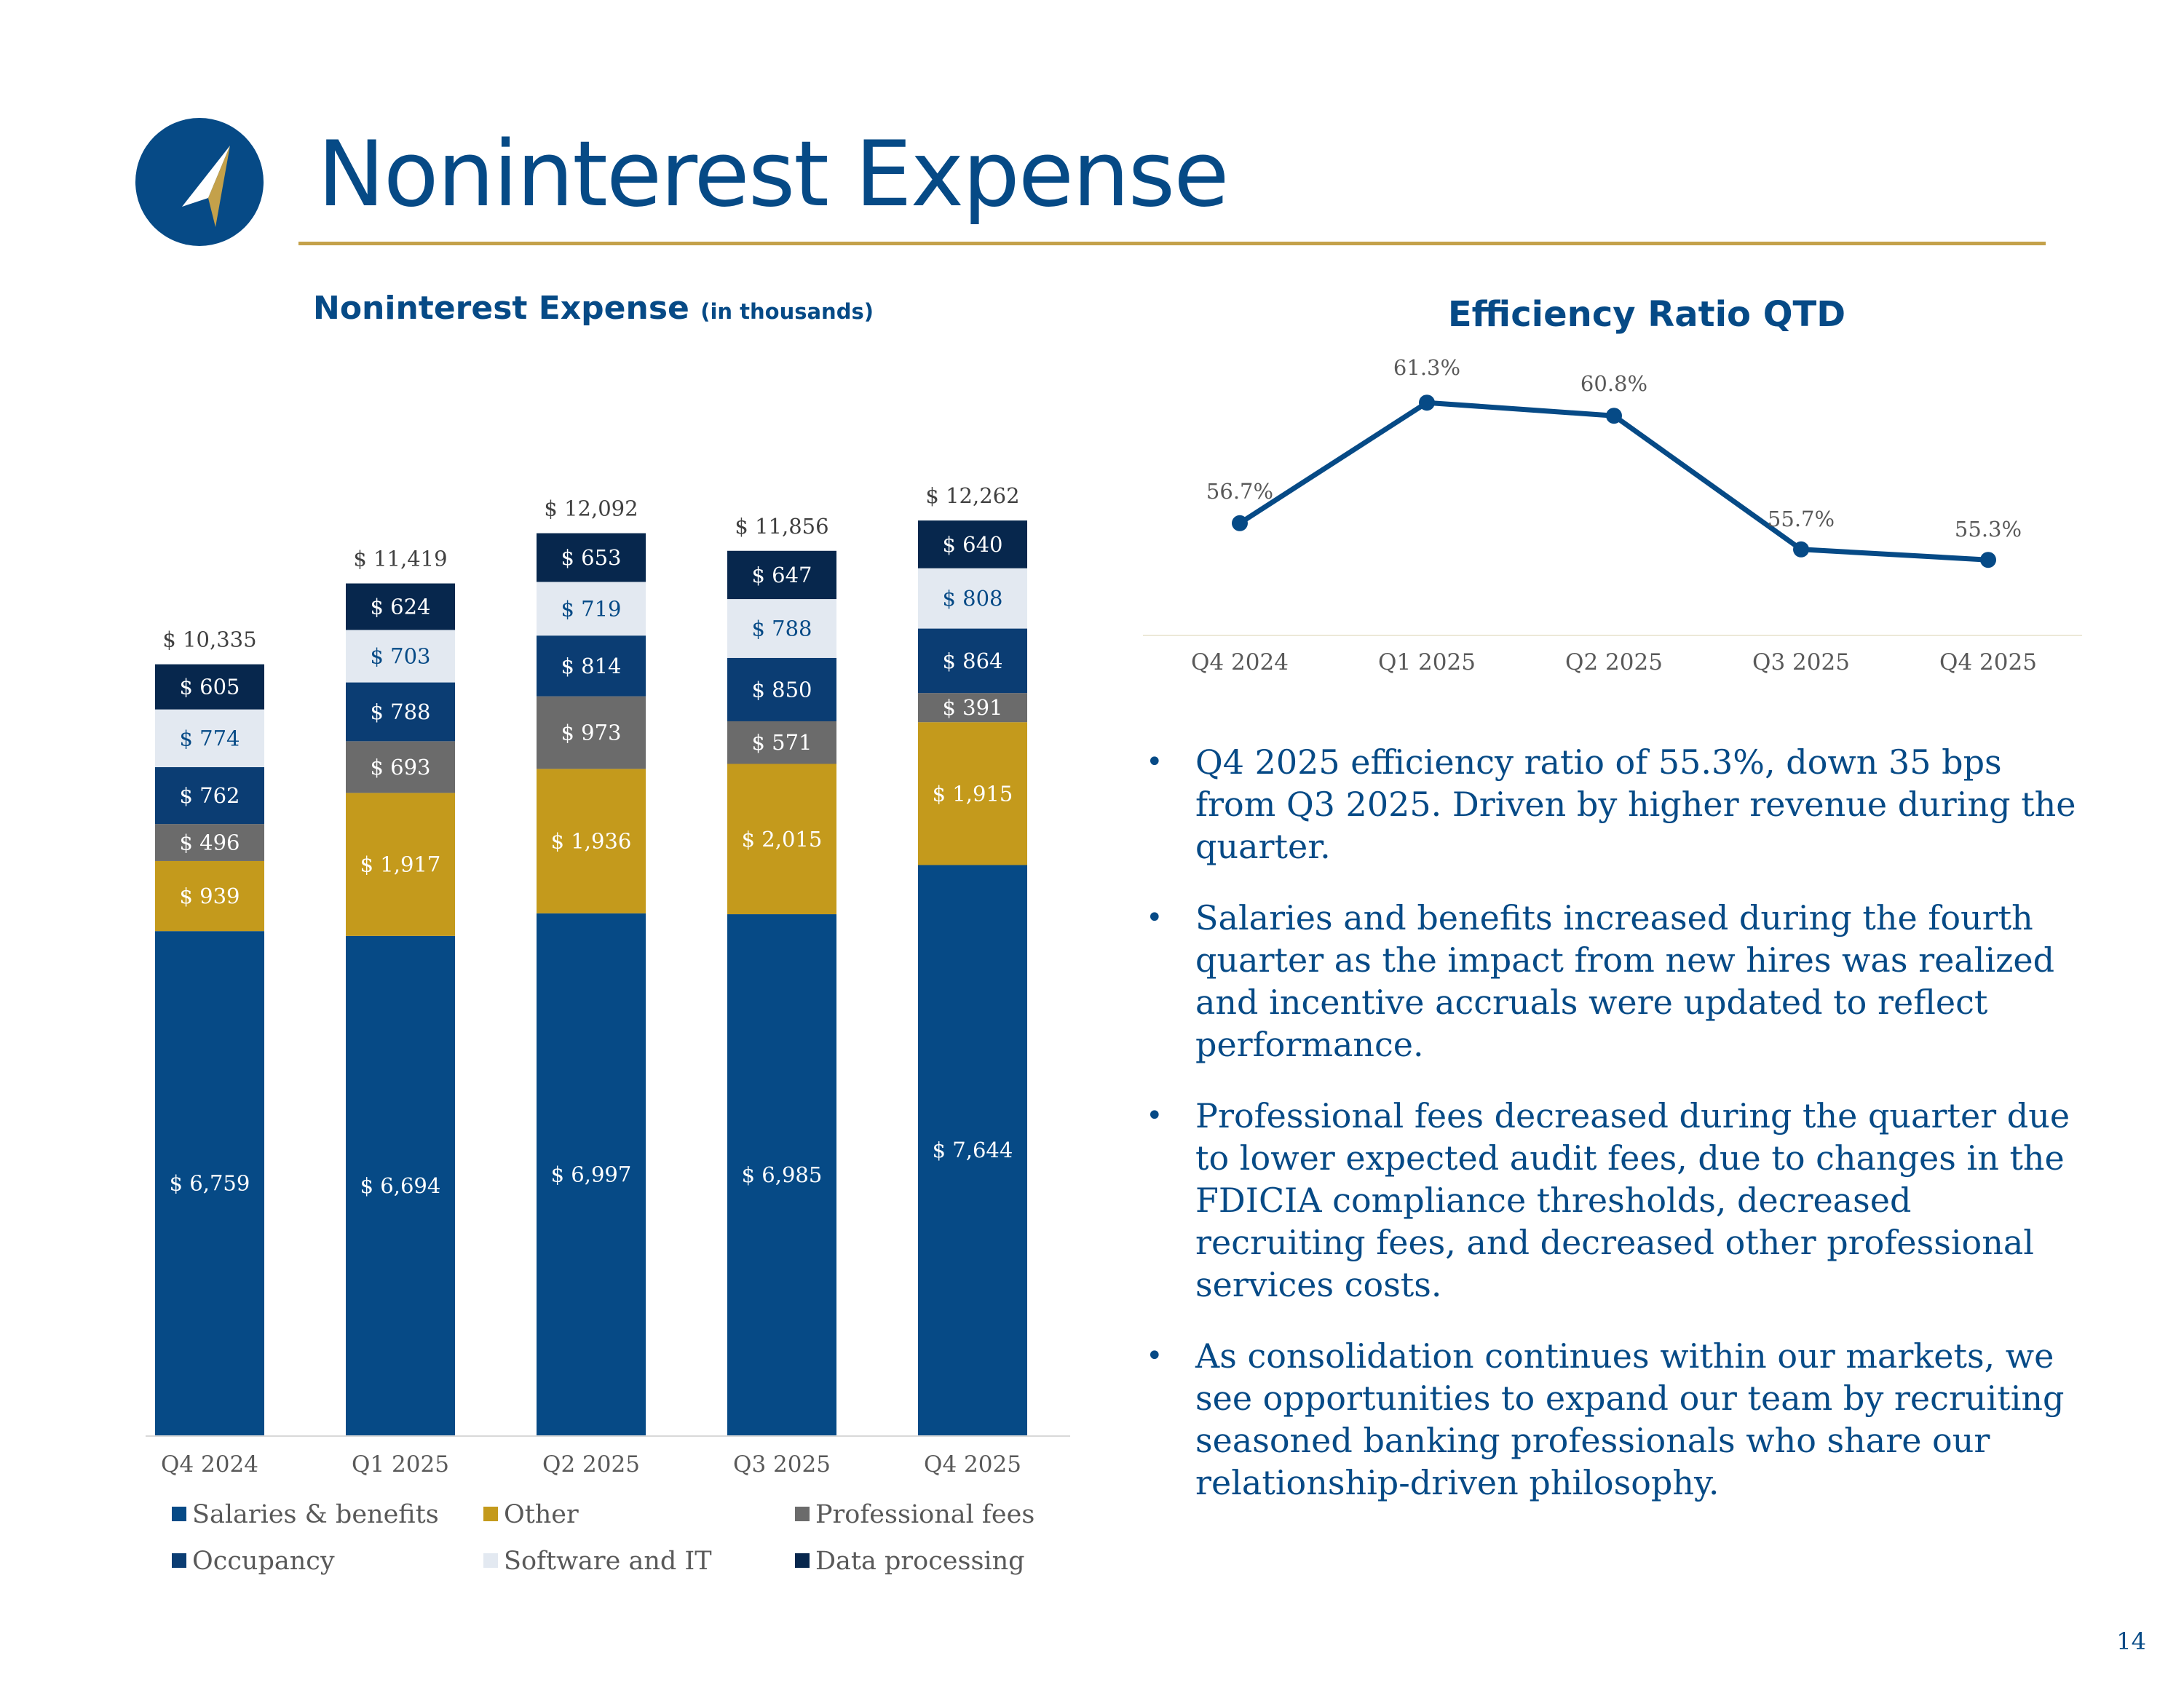 The image size is (2184, 1685). I want to click on bar-occupancy-q2-2025, so click(591, 666).